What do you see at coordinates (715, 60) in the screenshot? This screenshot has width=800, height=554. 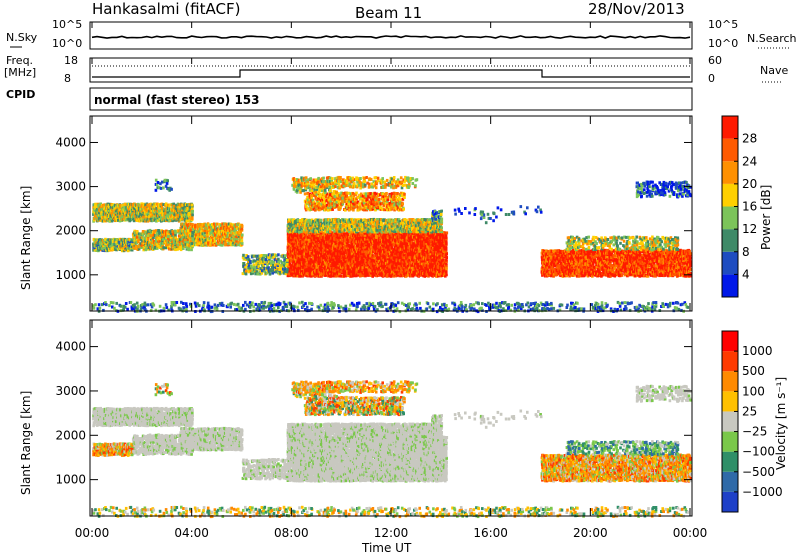 I see `nave-tick-top: 60` at bounding box center [715, 60].